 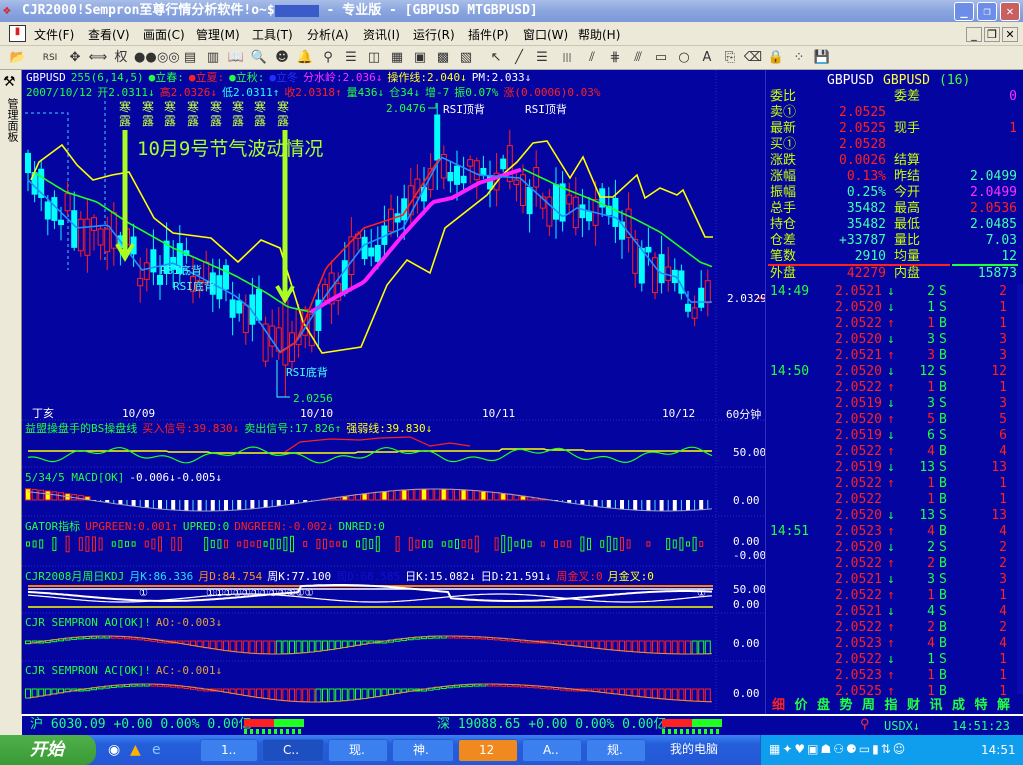 I want to click on doc-icon: ▮, so click(x=17, y=33).